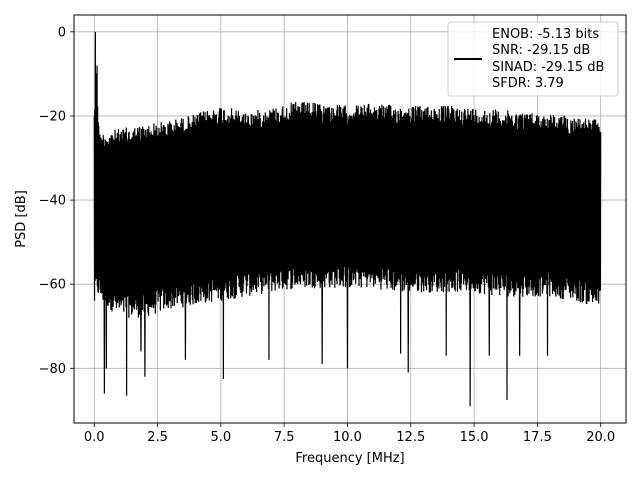  Describe the element at coordinates (349, 458) in the screenshot. I see `x-axis-label: Frequency [MHz]` at that location.